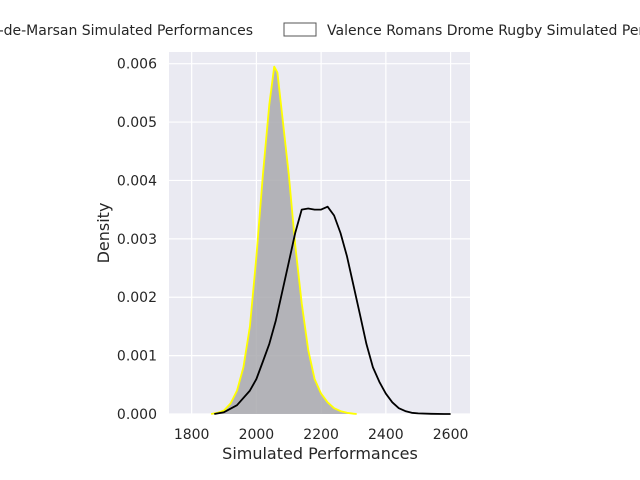 This screenshot has height=480, width=640. I want to click on y-tick-label: 0.005, so click(137, 123).